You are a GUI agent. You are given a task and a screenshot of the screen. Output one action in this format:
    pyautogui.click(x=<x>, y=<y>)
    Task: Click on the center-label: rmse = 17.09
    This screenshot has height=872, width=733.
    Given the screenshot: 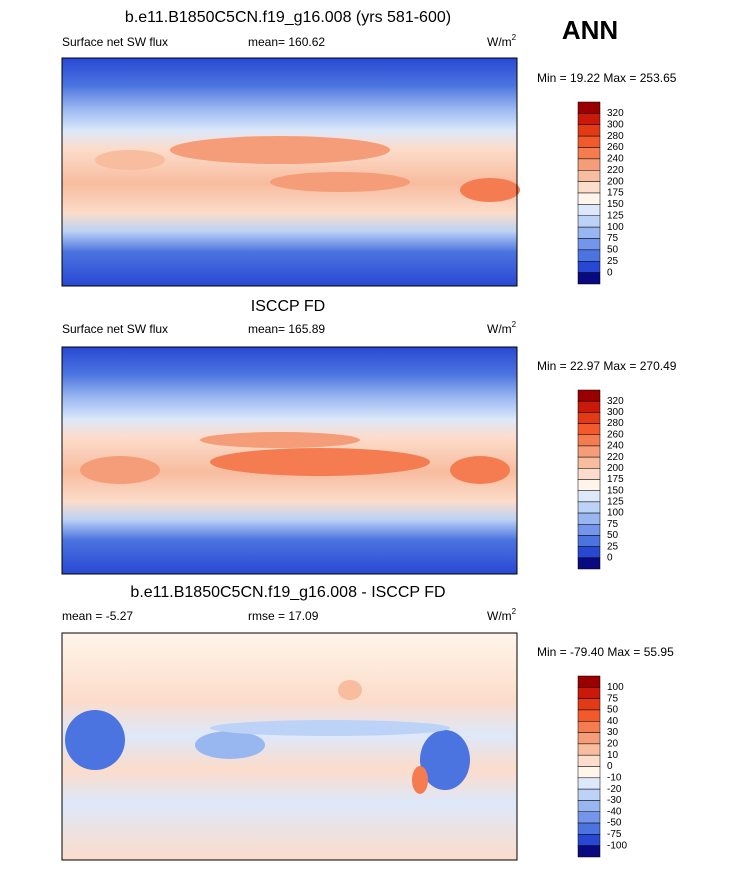 What is the action you would take?
    pyautogui.click(x=283, y=616)
    